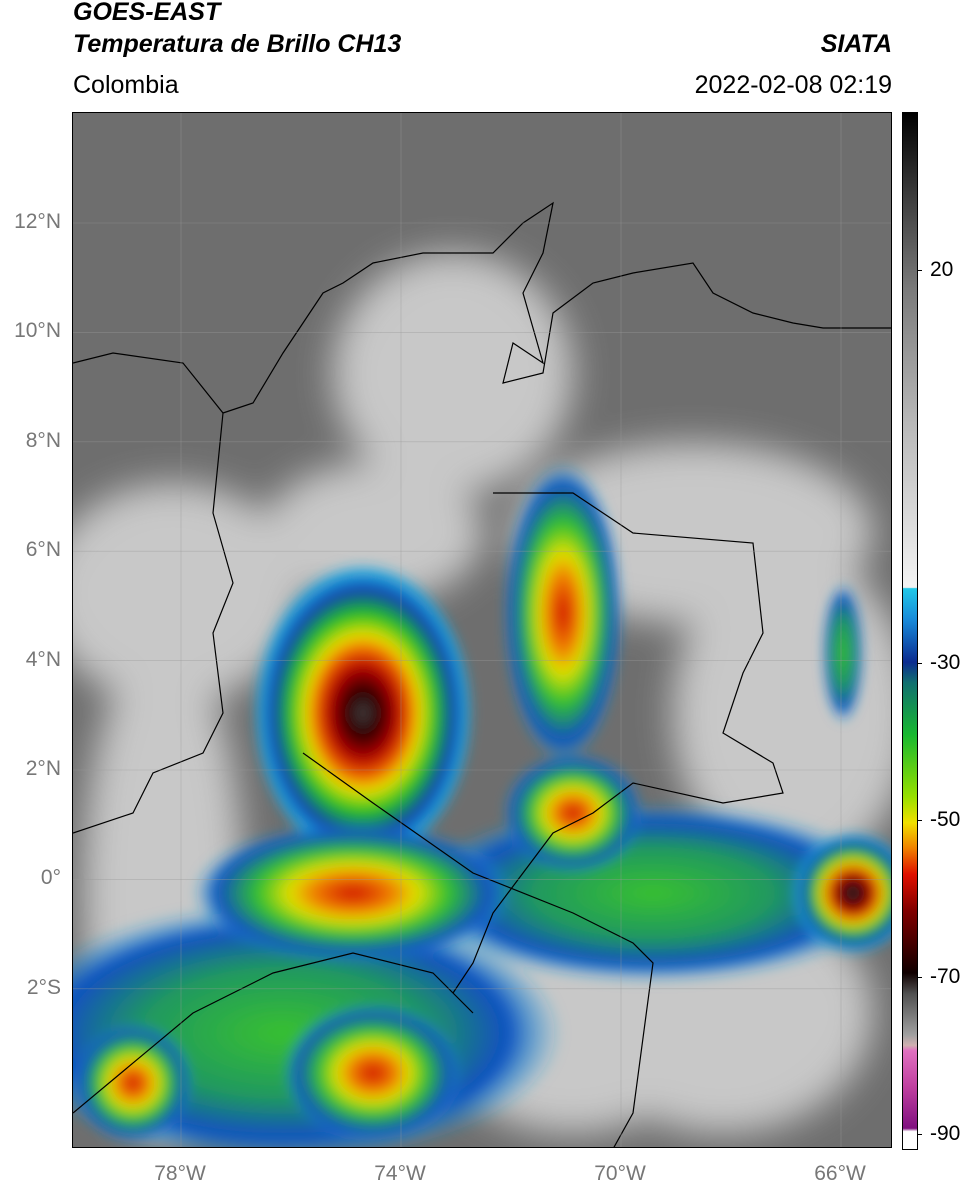 The width and height of the screenshot is (966, 1190). What do you see at coordinates (43, 440) in the screenshot?
I see `lat-label: 8°N` at bounding box center [43, 440].